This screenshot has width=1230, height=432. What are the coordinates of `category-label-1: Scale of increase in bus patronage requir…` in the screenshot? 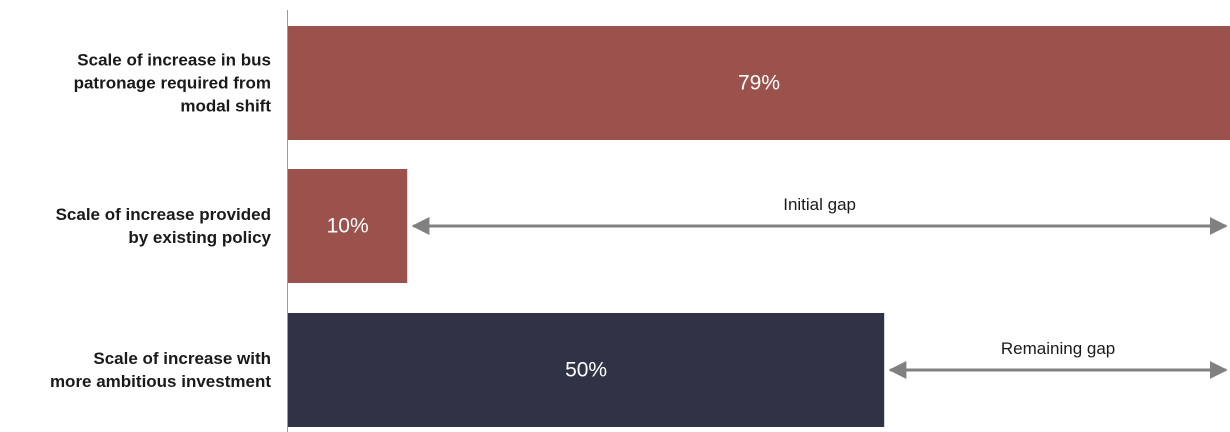 It's located at (173, 83).